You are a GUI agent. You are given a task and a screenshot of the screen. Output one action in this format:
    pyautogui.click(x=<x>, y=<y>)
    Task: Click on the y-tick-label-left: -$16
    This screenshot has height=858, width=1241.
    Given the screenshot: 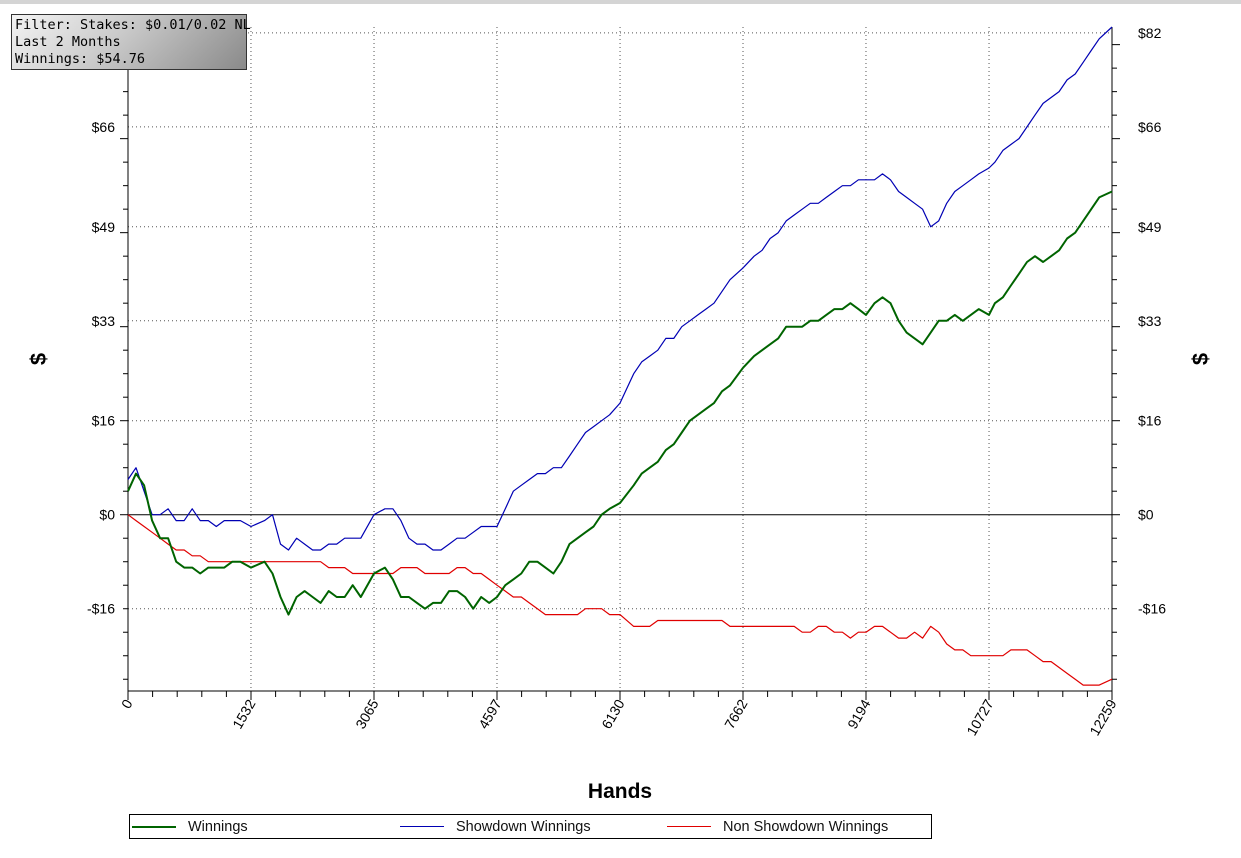 What is the action you would take?
    pyautogui.click(x=101, y=609)
    